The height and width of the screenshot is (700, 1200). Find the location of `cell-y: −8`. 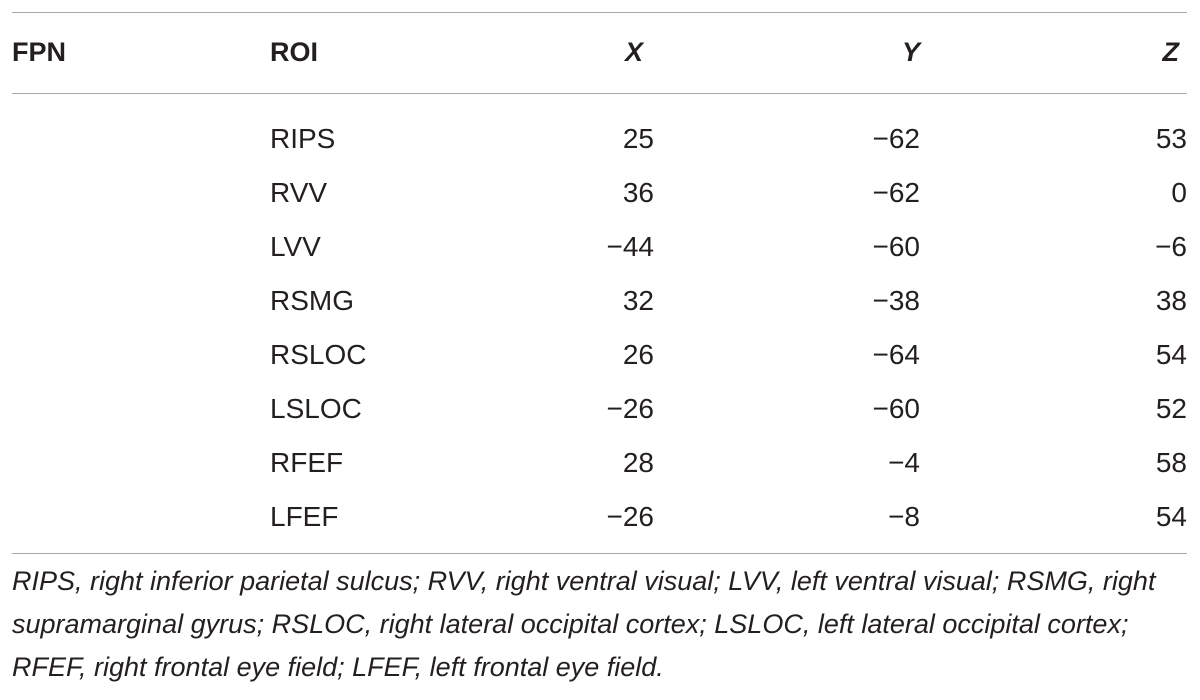

cell-y: −8 is located at coordinates (904, 516).